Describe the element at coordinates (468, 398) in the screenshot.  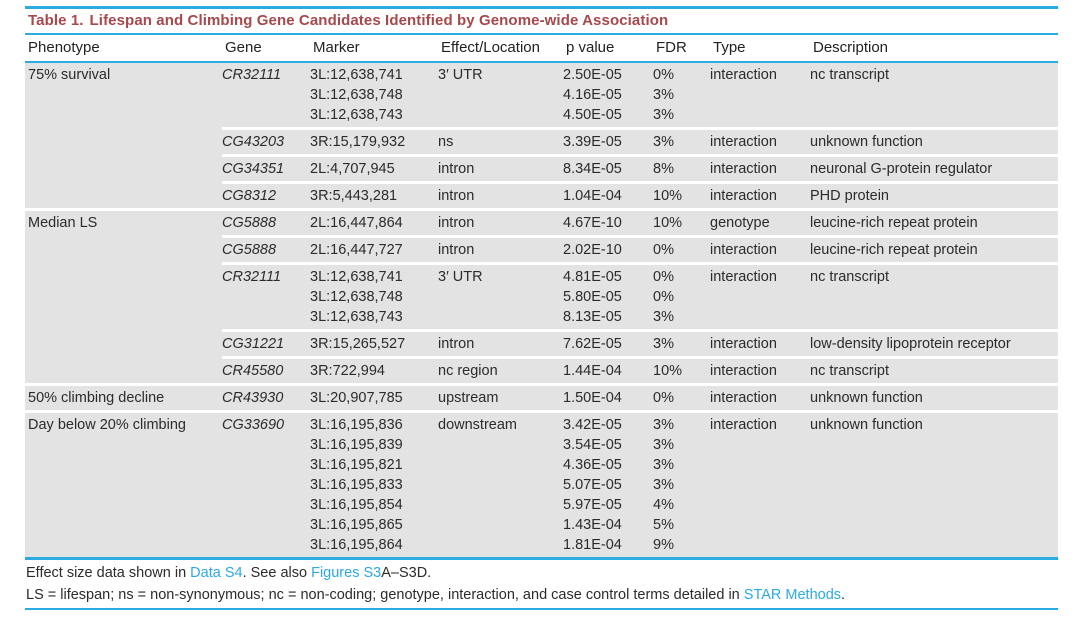
I see `effect-cell: upstream` at that location.